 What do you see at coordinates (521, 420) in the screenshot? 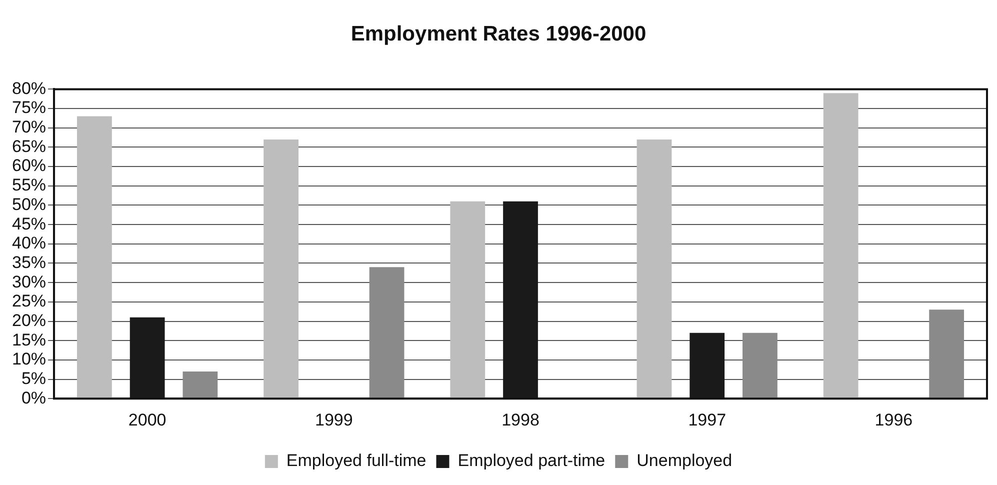
I see `x-tick-label: 1998` at bounding box center [521, 420].